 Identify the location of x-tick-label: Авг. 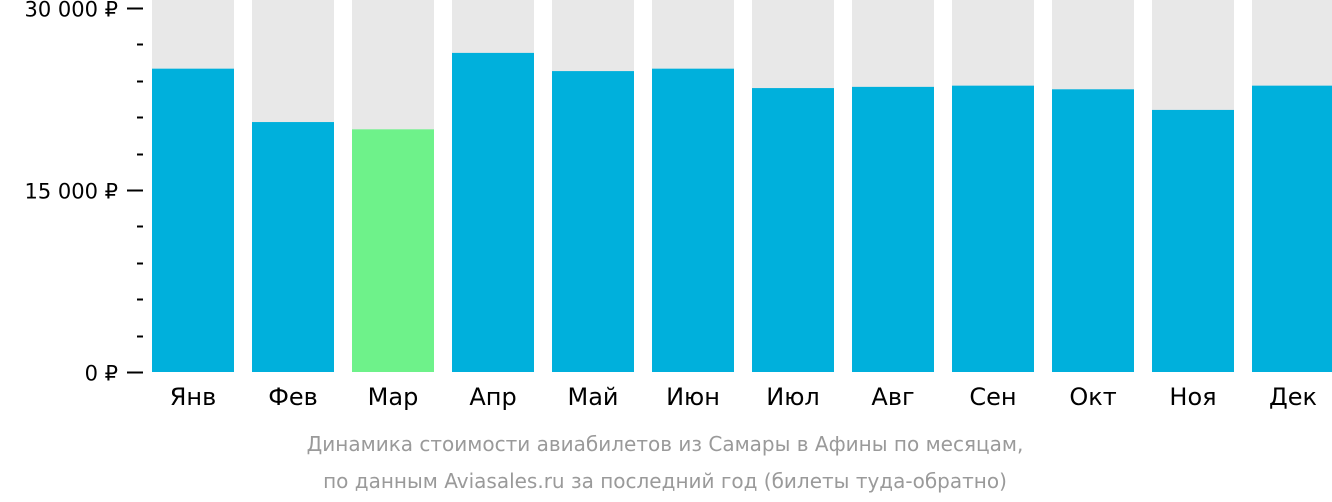
(892, 397).